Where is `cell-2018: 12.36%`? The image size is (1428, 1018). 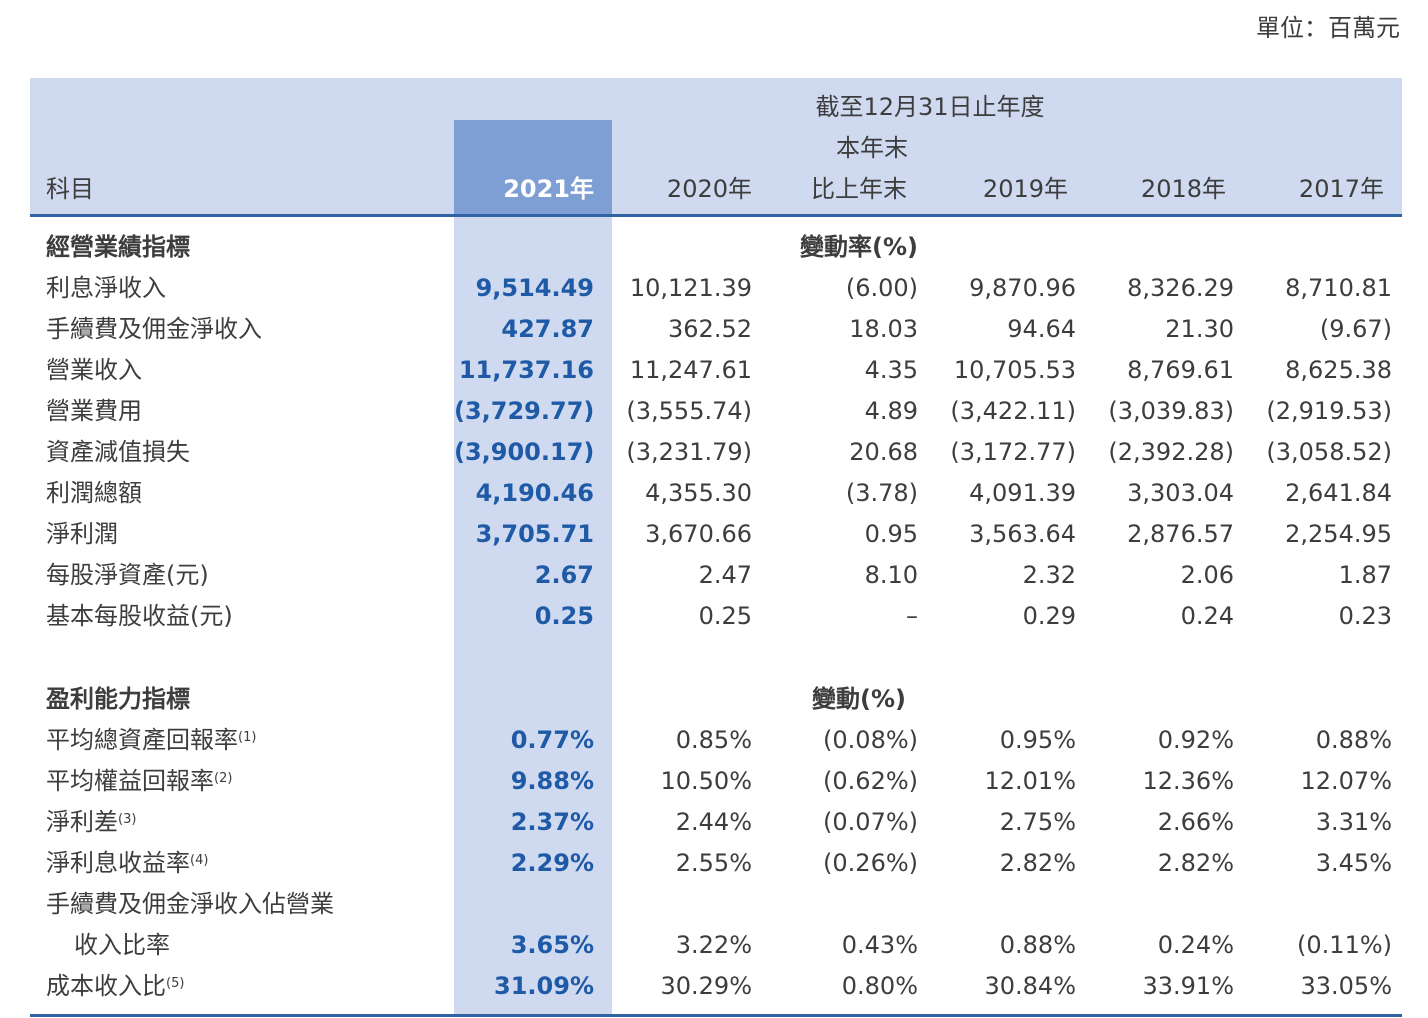 cell-2018: 12.36% is located at coordinates (1188, 781).